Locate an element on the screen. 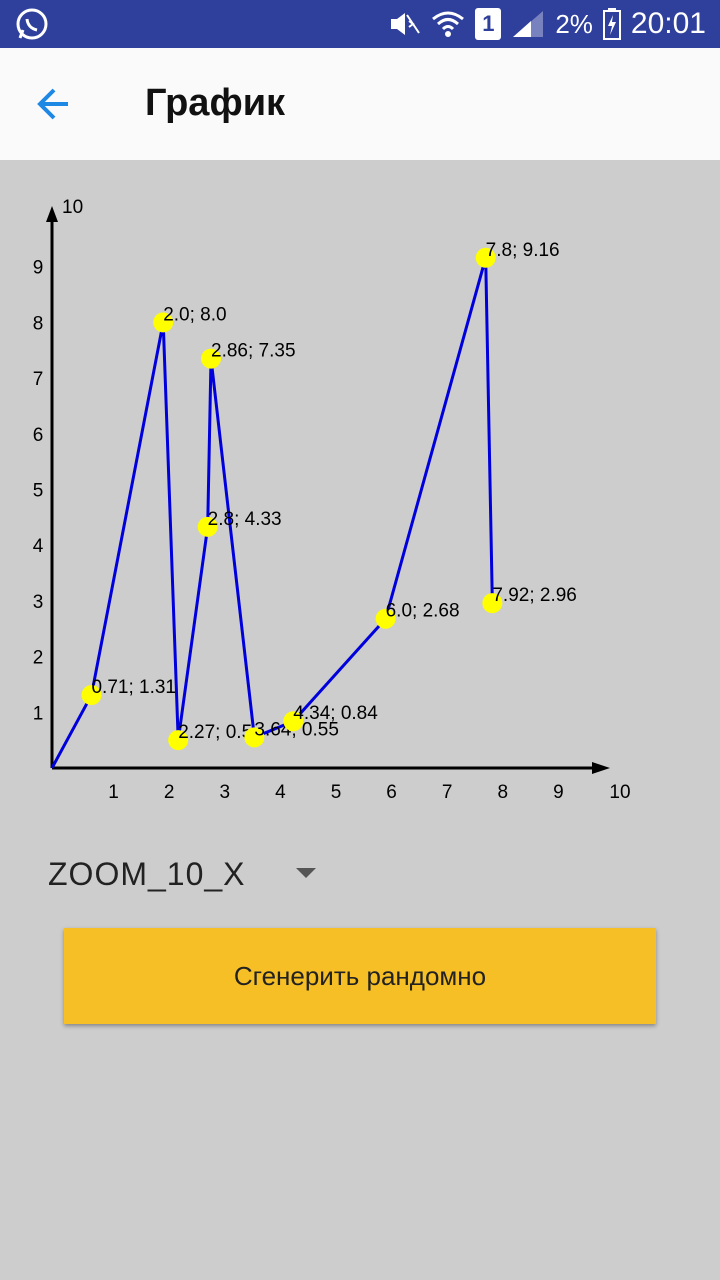 This screenshot has height=1280, width=720. x-axis-arrow is located at coordinates (601, 768).